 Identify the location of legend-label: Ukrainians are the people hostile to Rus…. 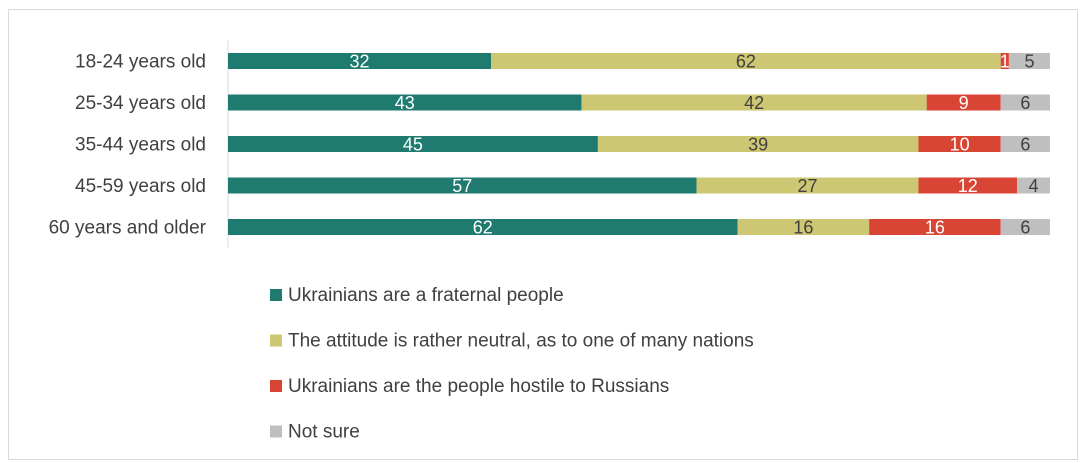
(478, 386).